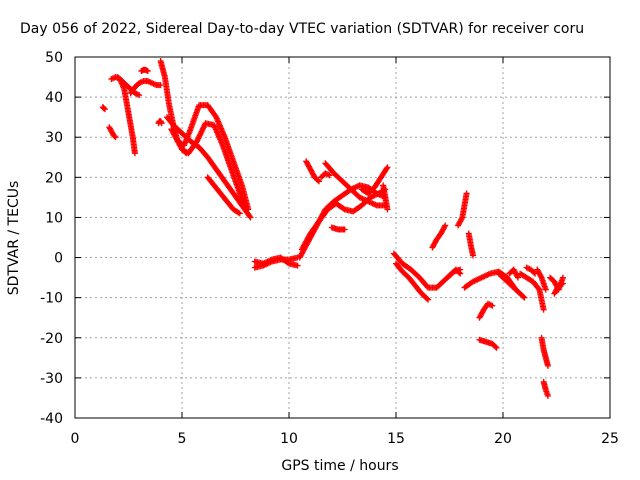 This screenshot has height=480, width=640. What do you see at coordinates (54, 218) in the screenshot?
I see `y-tick-label: 10` at bounding box center [54, 218].